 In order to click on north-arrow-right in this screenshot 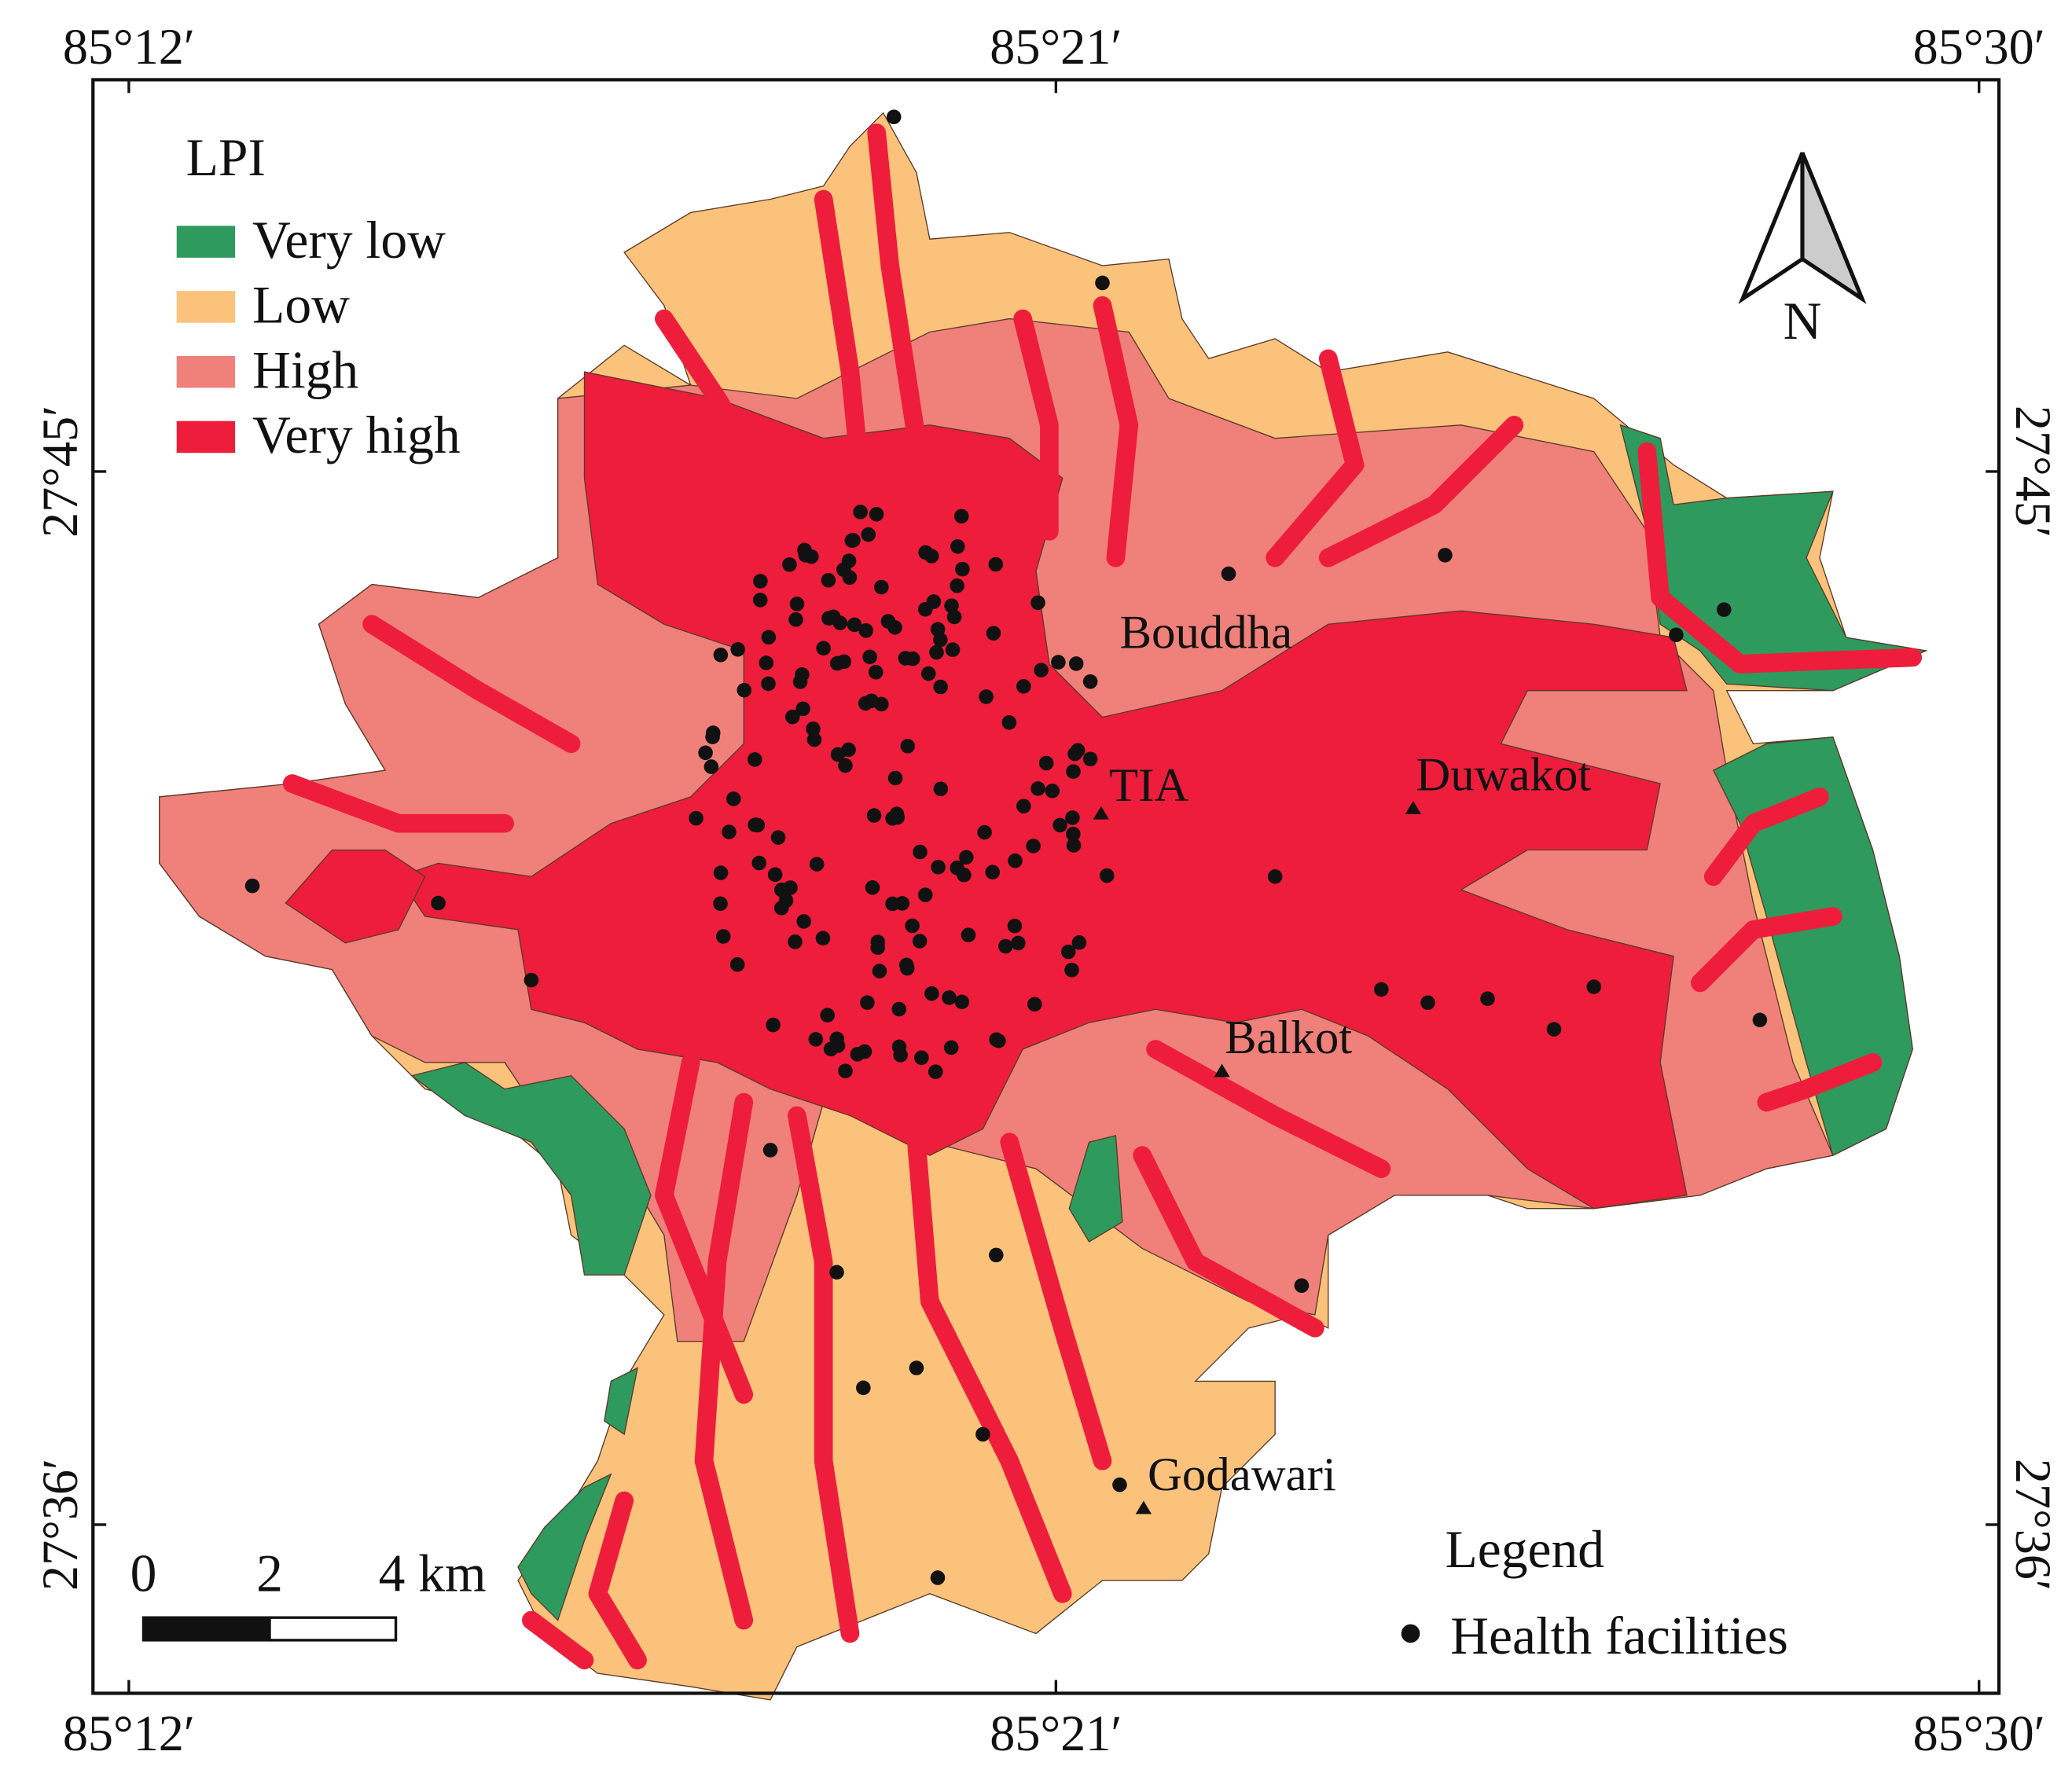, I will do `click(1834, 228)`.